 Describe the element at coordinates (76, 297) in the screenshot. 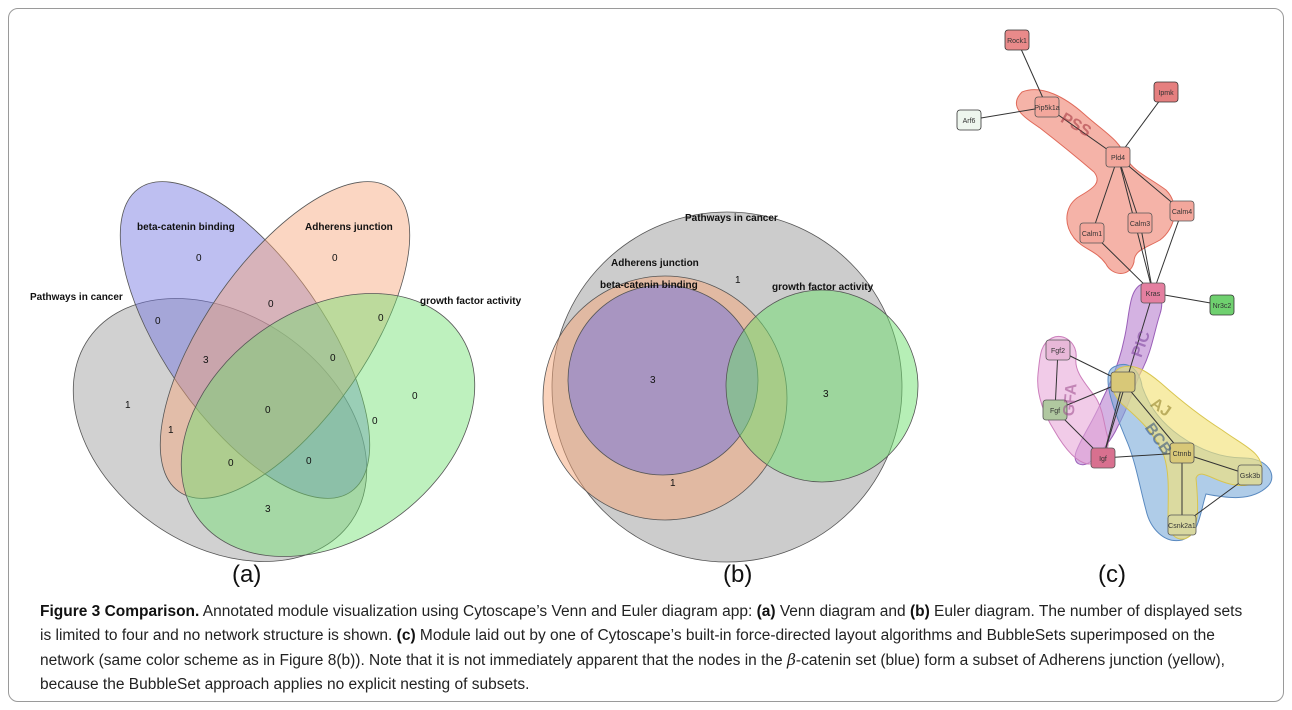

I see `venn-label-pathways: Pathways in cancer` at that location.